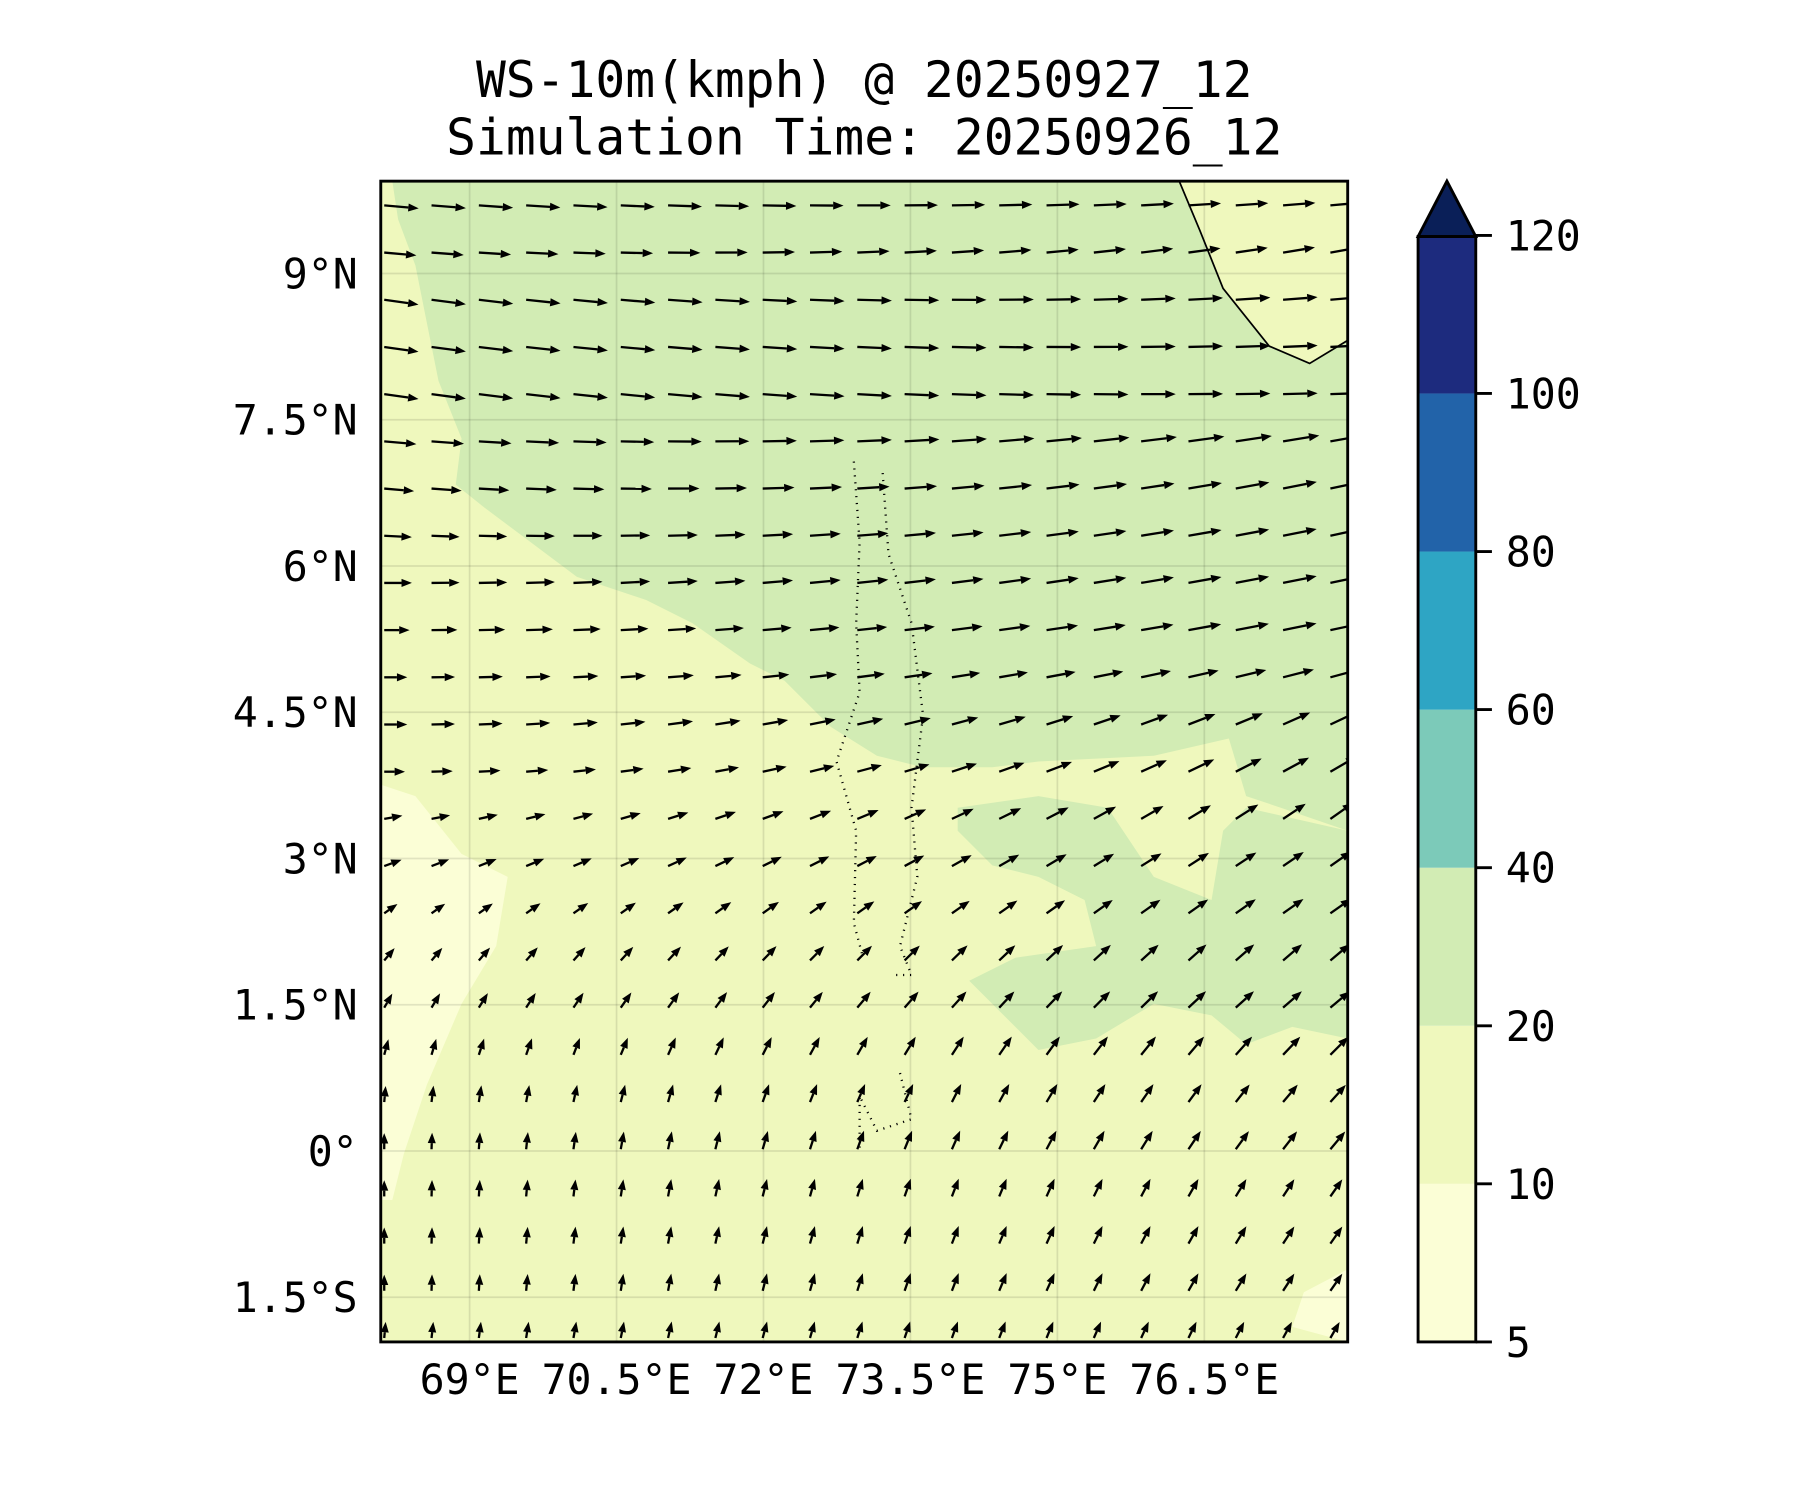  I want to click on y-tick-label: 4.5°N, so click(295, 712).